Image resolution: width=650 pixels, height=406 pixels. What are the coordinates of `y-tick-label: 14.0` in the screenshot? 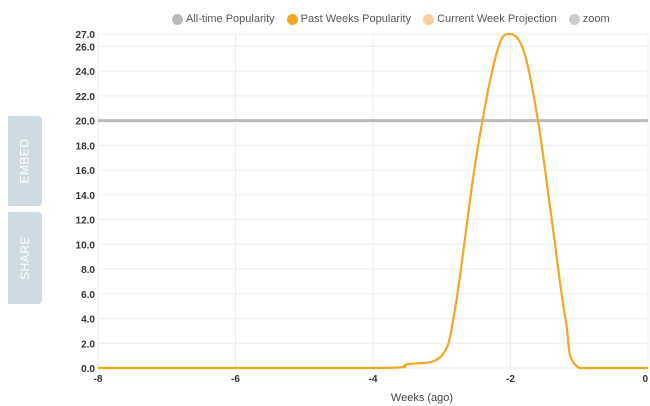 It's located at (86, 196).